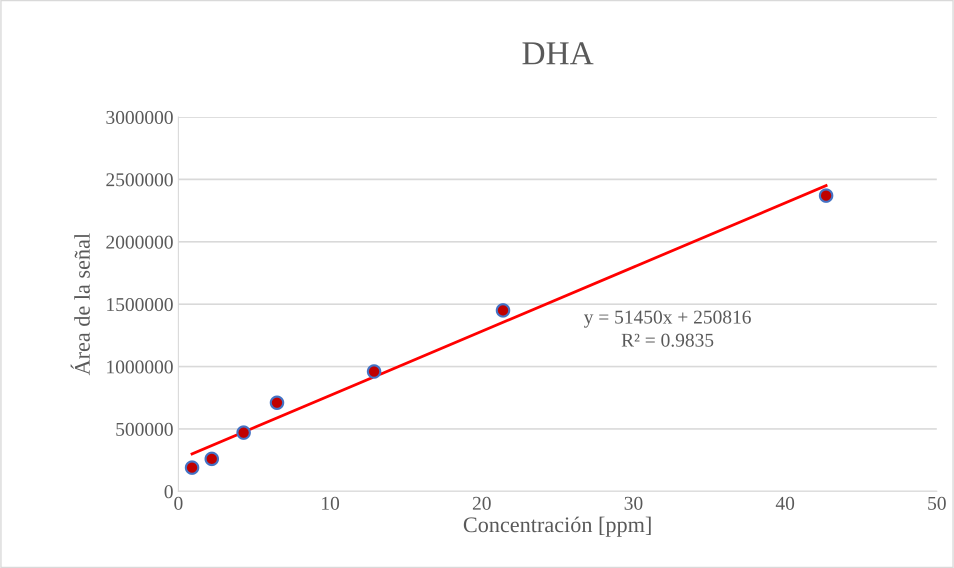  I want to click on y-tick-label: 1500000, so click(140, 305).